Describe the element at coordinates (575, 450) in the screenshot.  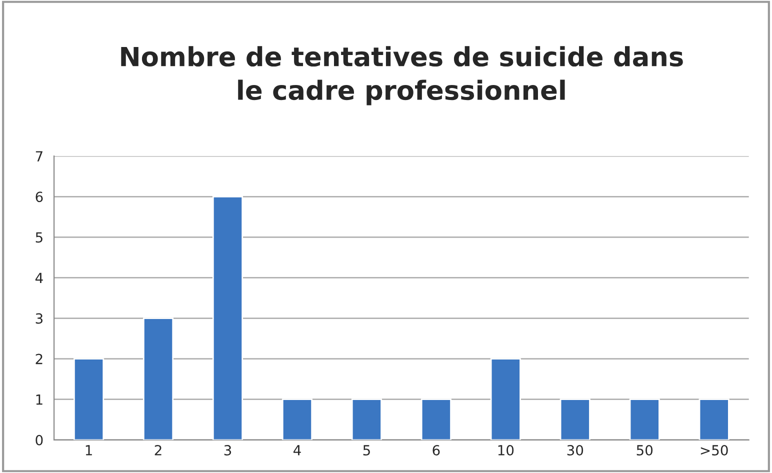
I see `x-tick-label: 30` at that location.